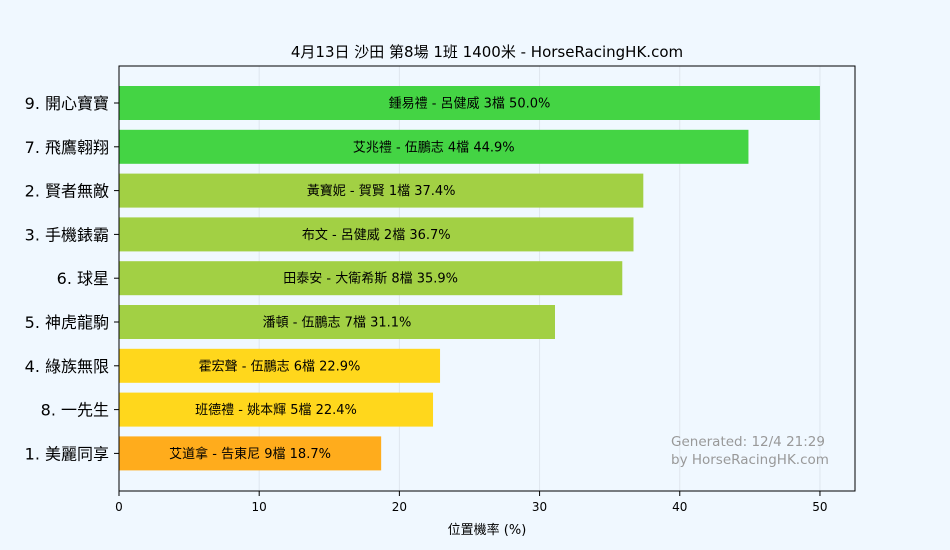  Describe the element at coordinates (67, 103) in the screenshot. I see `y-category-label: 9. 開心寶寶` at that location.